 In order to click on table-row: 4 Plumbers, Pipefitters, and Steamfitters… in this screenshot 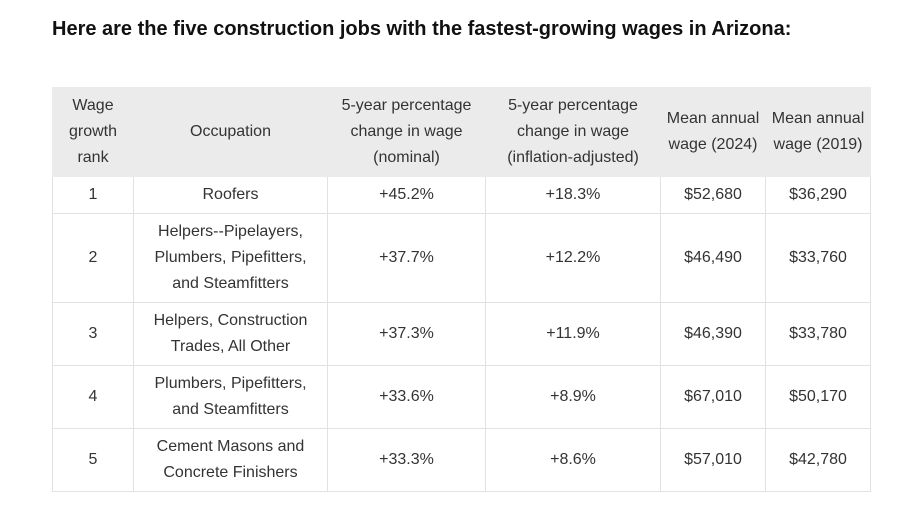, I will do `click(461, 397)`.